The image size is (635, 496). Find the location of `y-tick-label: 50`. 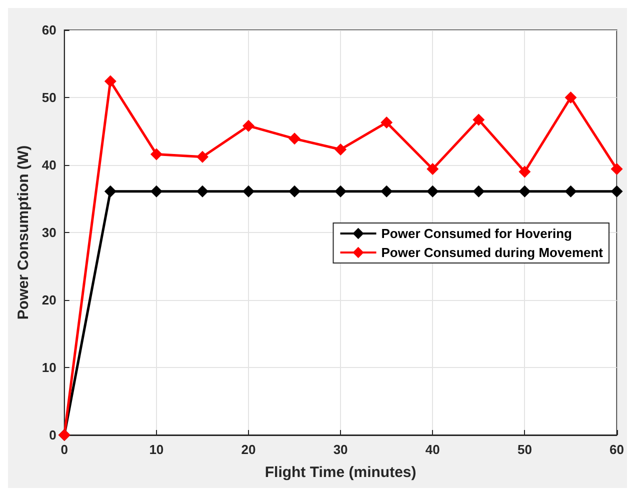

y-tick-label: 50 is located at coordinates (49, 97).